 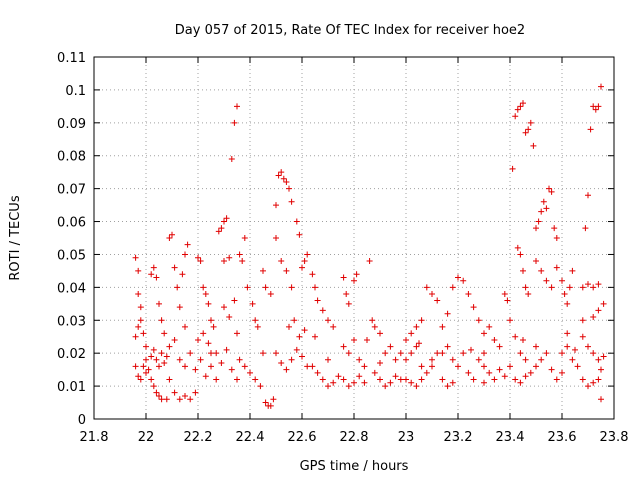 I want to click on y-tick-label: 0.07, so click(x=71, y=190).